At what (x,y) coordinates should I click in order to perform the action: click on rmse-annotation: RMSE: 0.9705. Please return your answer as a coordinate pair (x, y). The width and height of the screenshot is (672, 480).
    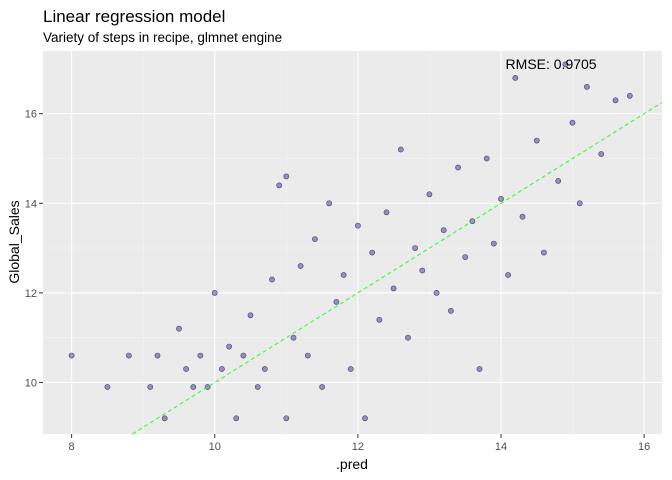
    Looking at the image, I should click on (551, 64).